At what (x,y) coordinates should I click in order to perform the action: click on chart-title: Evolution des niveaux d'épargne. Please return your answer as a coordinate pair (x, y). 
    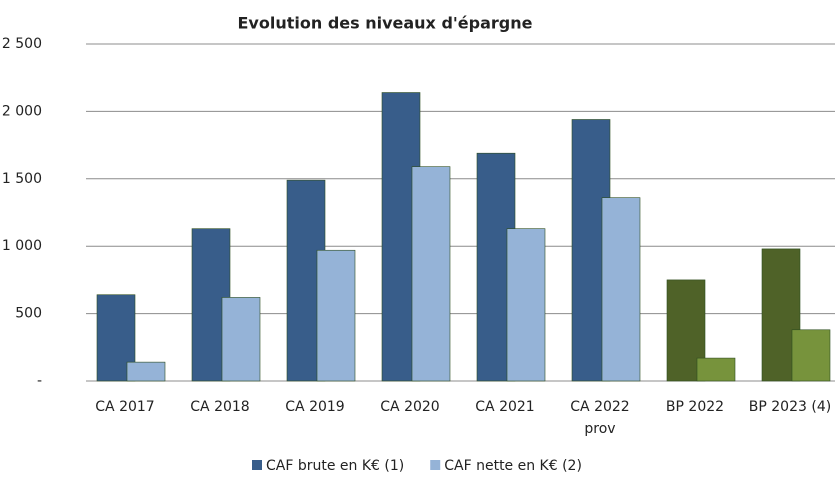
    Looking at the image, I should click on (385, 23).